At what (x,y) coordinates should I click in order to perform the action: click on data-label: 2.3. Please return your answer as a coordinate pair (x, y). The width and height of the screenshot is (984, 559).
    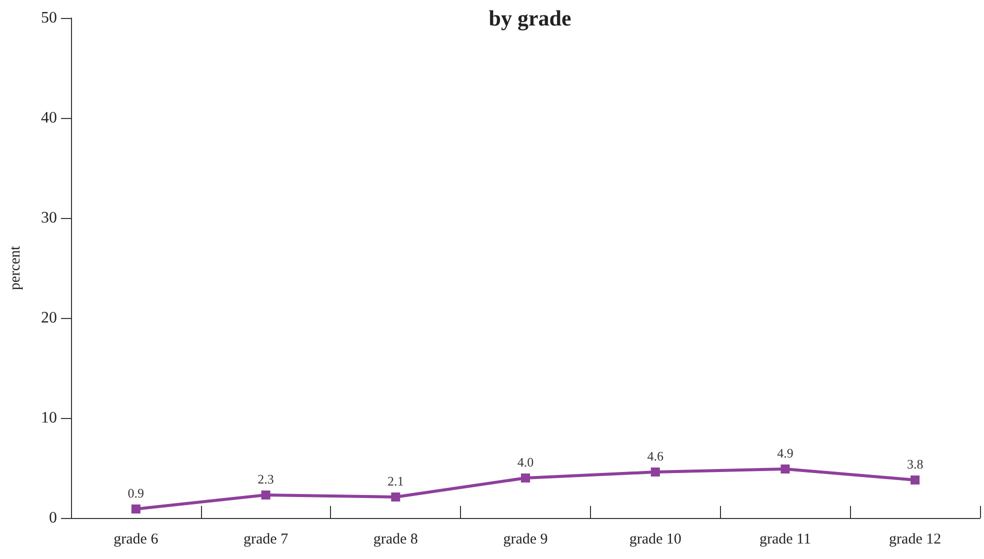
    Looking at the image, I should click on (266, 479).